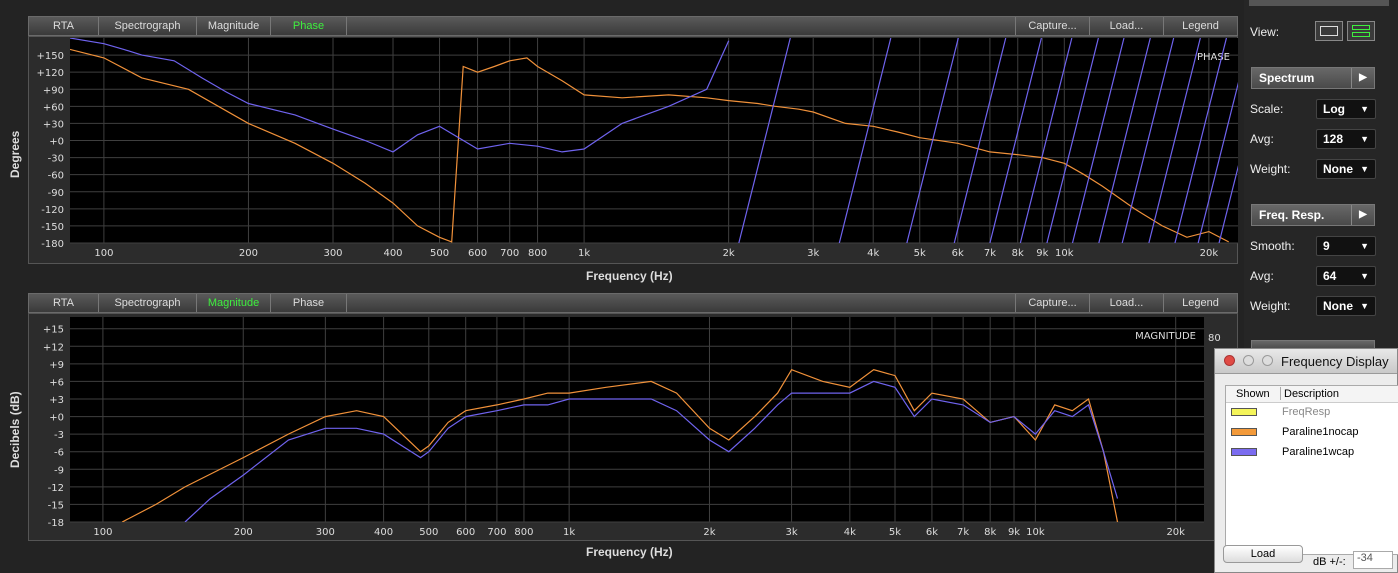  Describe the element at coordinates (56, 142) in the screenshot. I see `y-tick-label: +0` at that location.